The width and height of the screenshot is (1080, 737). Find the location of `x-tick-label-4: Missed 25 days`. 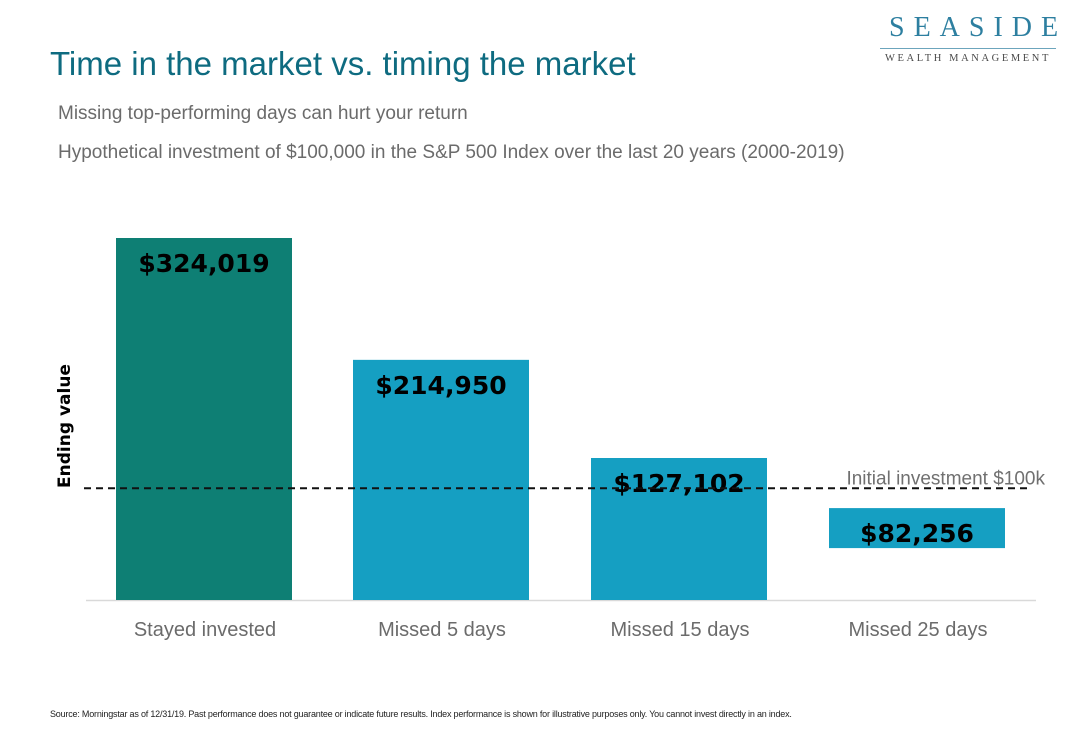

x-tick-label-4: Missed 25 days is located at coordinates (918, 630).